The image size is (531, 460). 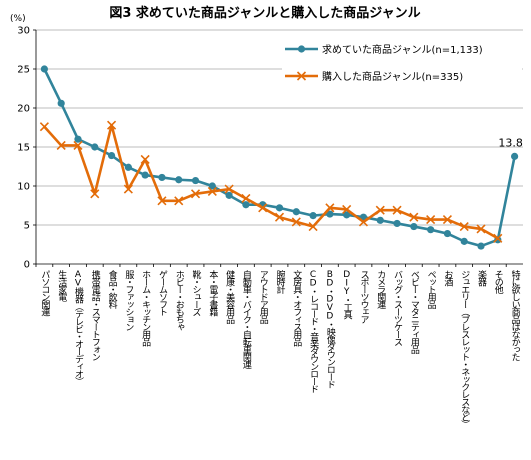 What do you see at coordinates (313, 331) in the screenshot?
I see `x-tick-label: CD・レコード・音楽ダウンロード` at bounding box center [313, 331].